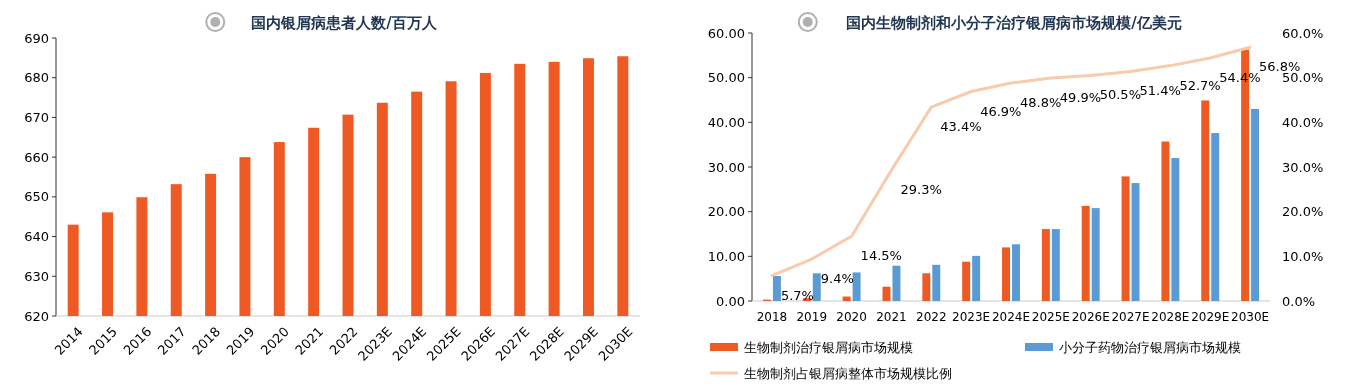  I want to click on y2-tick-label: 50.0%, so click(1303, 78).